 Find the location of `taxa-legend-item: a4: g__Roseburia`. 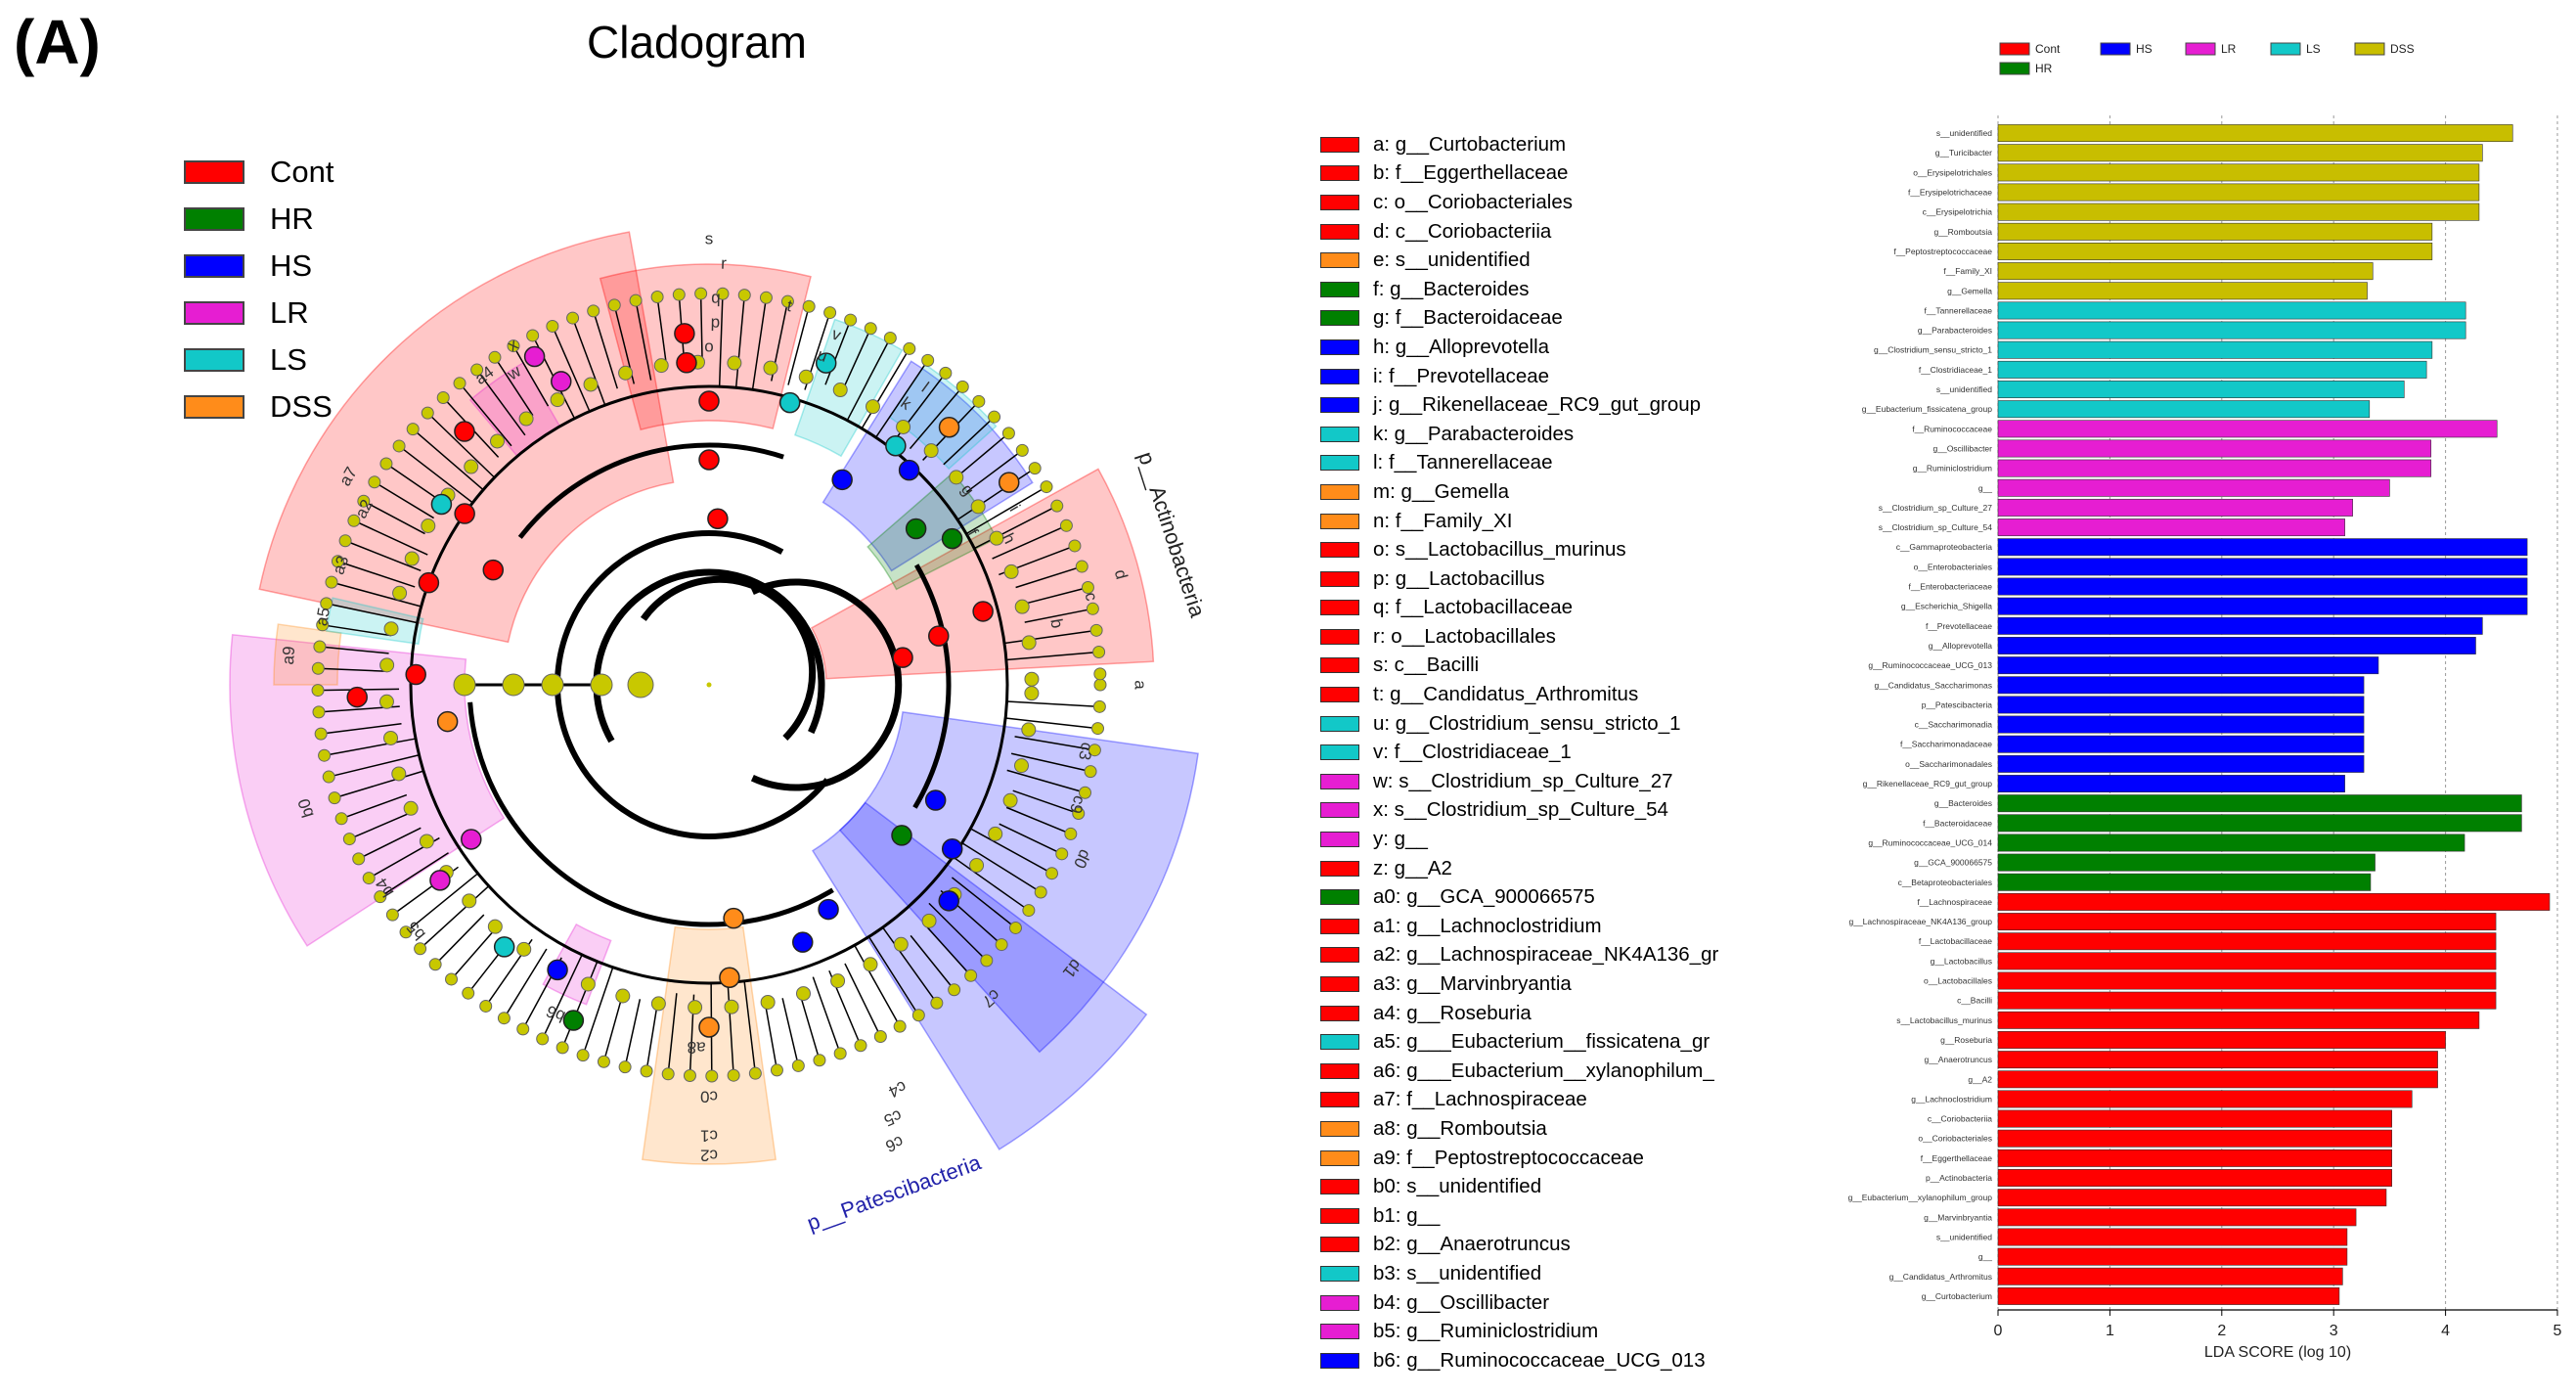

taxa-legend-item: a4: g__Roseburia is located at coordinates (1525, 1014).